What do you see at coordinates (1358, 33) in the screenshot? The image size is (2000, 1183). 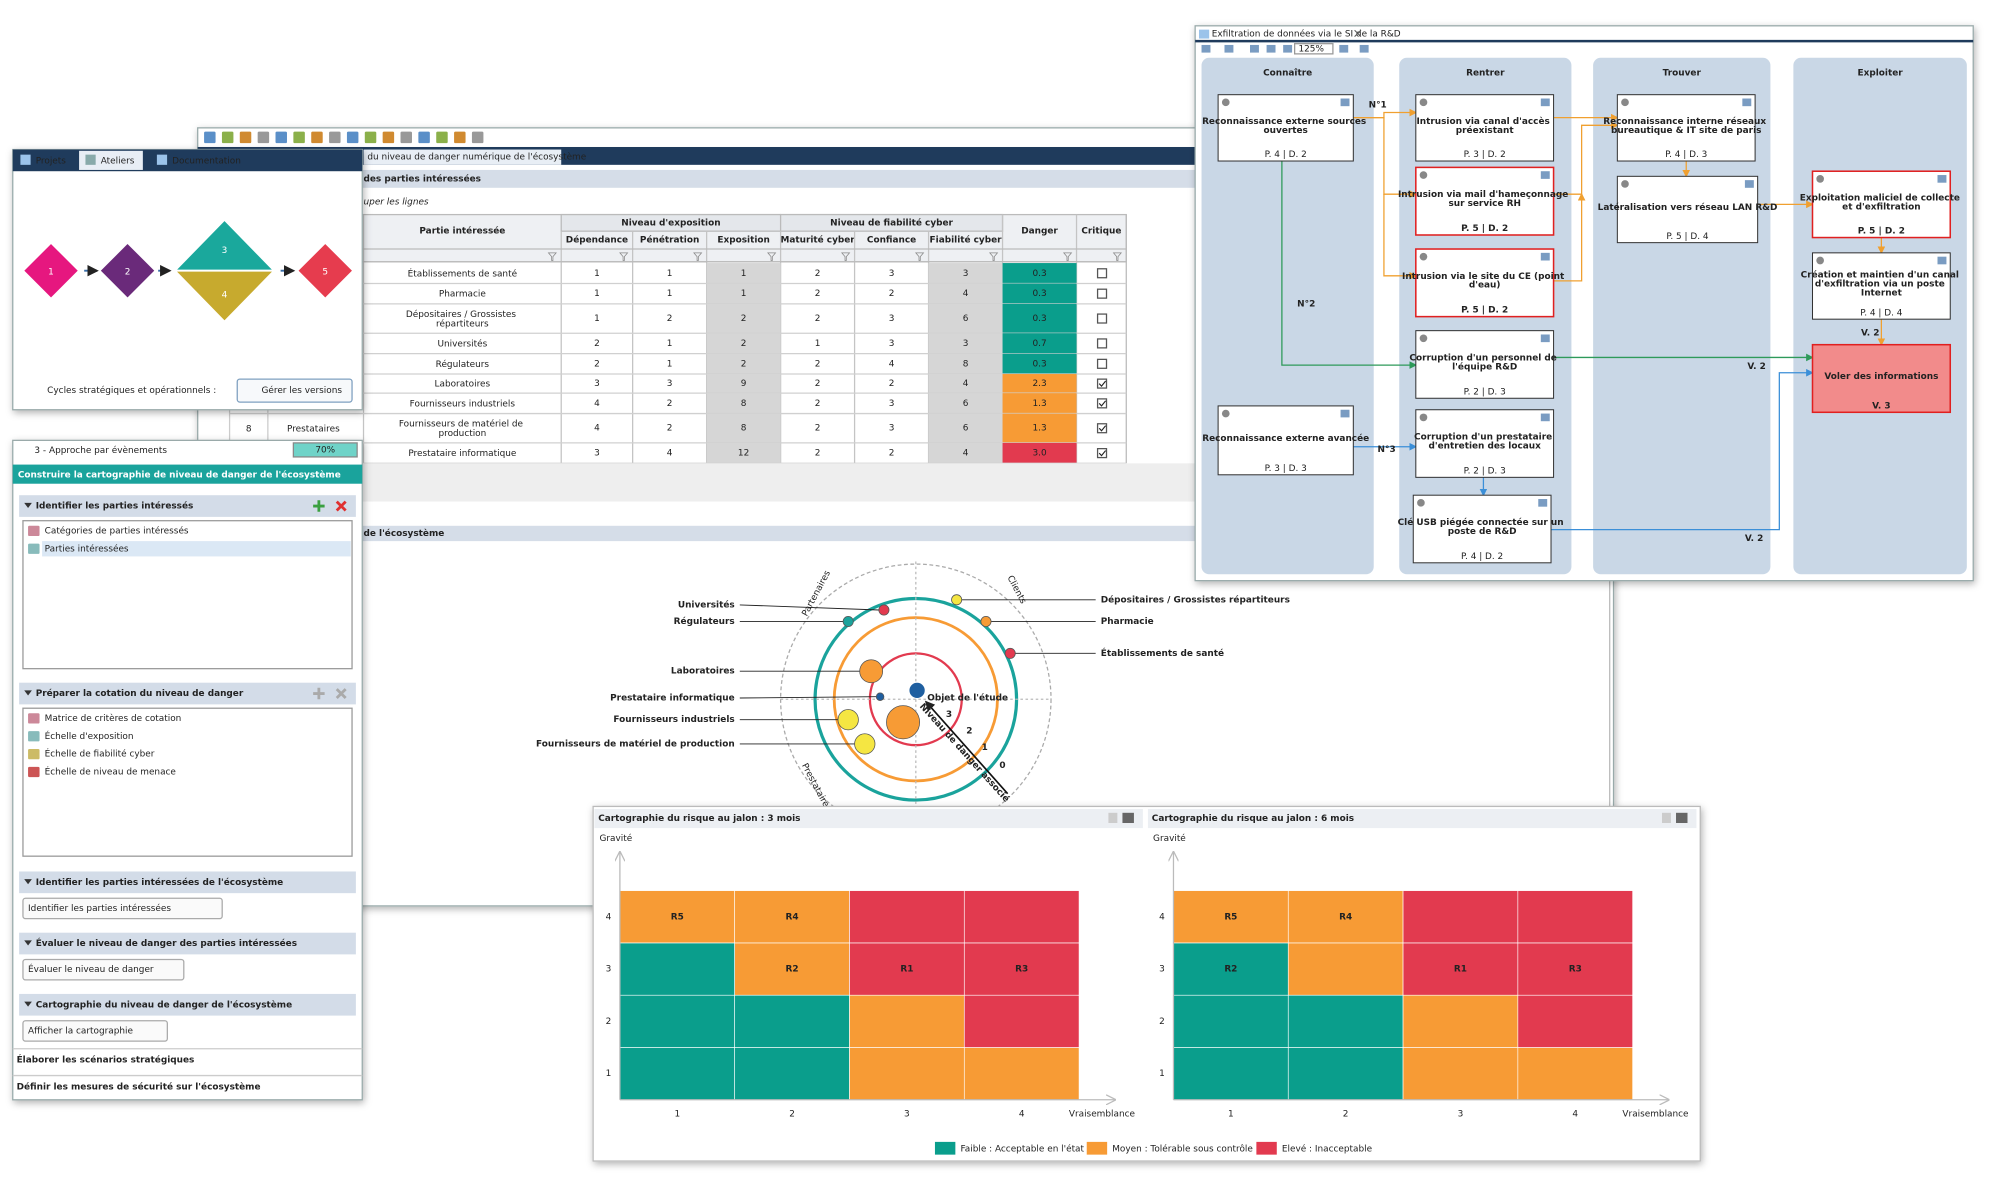 I see `close-icon` at bounding box center [1358, 33].